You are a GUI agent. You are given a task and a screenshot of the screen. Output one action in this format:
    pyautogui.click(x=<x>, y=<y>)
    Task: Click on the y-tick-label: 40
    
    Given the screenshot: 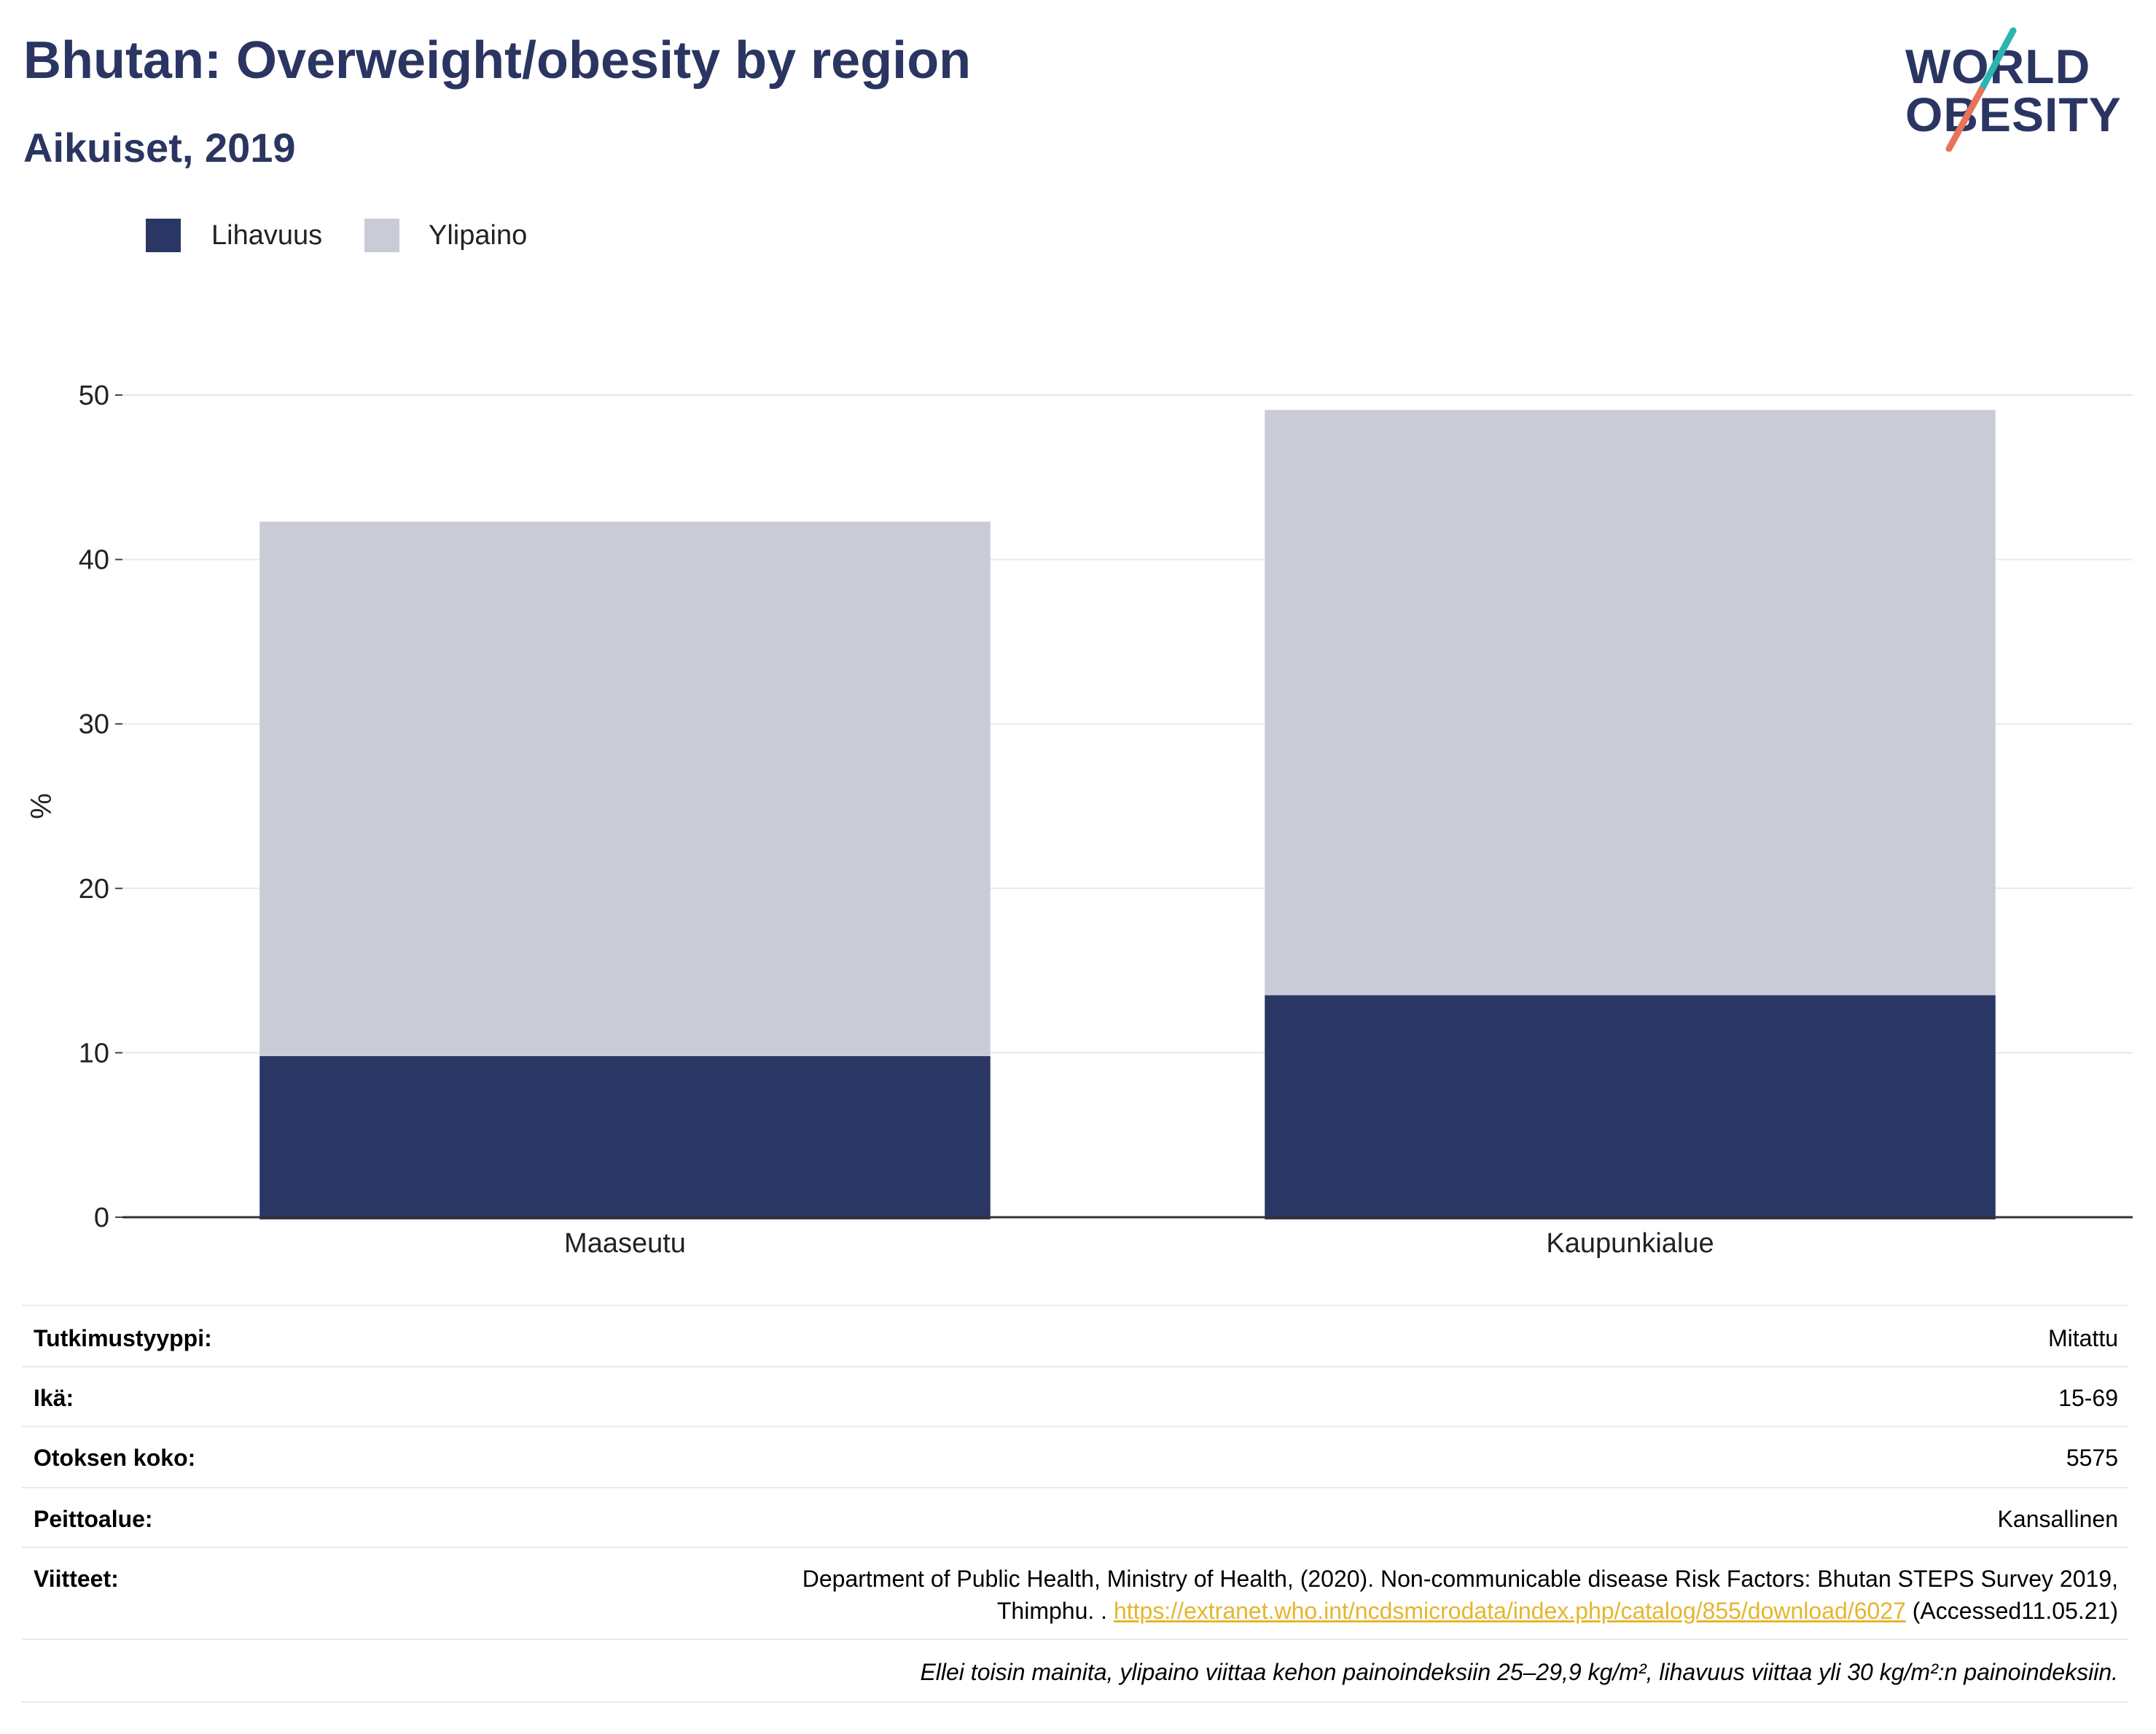 What is the action you would take?
    pyautogui.click(x=94, y=560)
    